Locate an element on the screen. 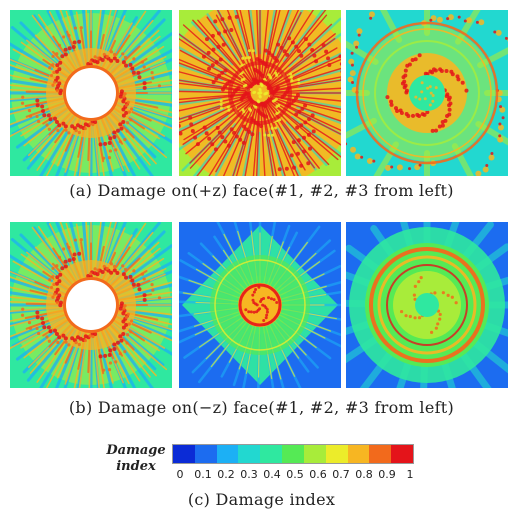 This screenshot has width=523, height=519. colorbar-ticks: 0 0.1 0.2 0.3 0.4 0.5 0.6 0.7 0.8 0.9 1 is located at coordinates (295, 476).